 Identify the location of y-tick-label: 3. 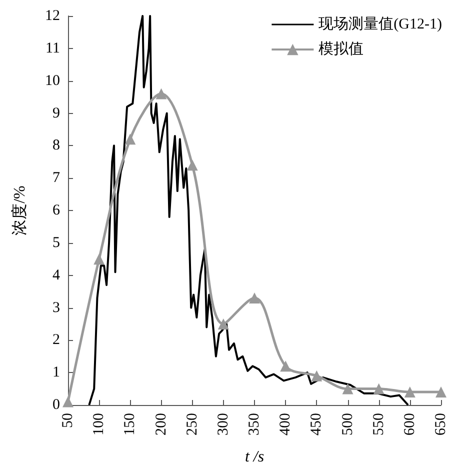
(56, 308).